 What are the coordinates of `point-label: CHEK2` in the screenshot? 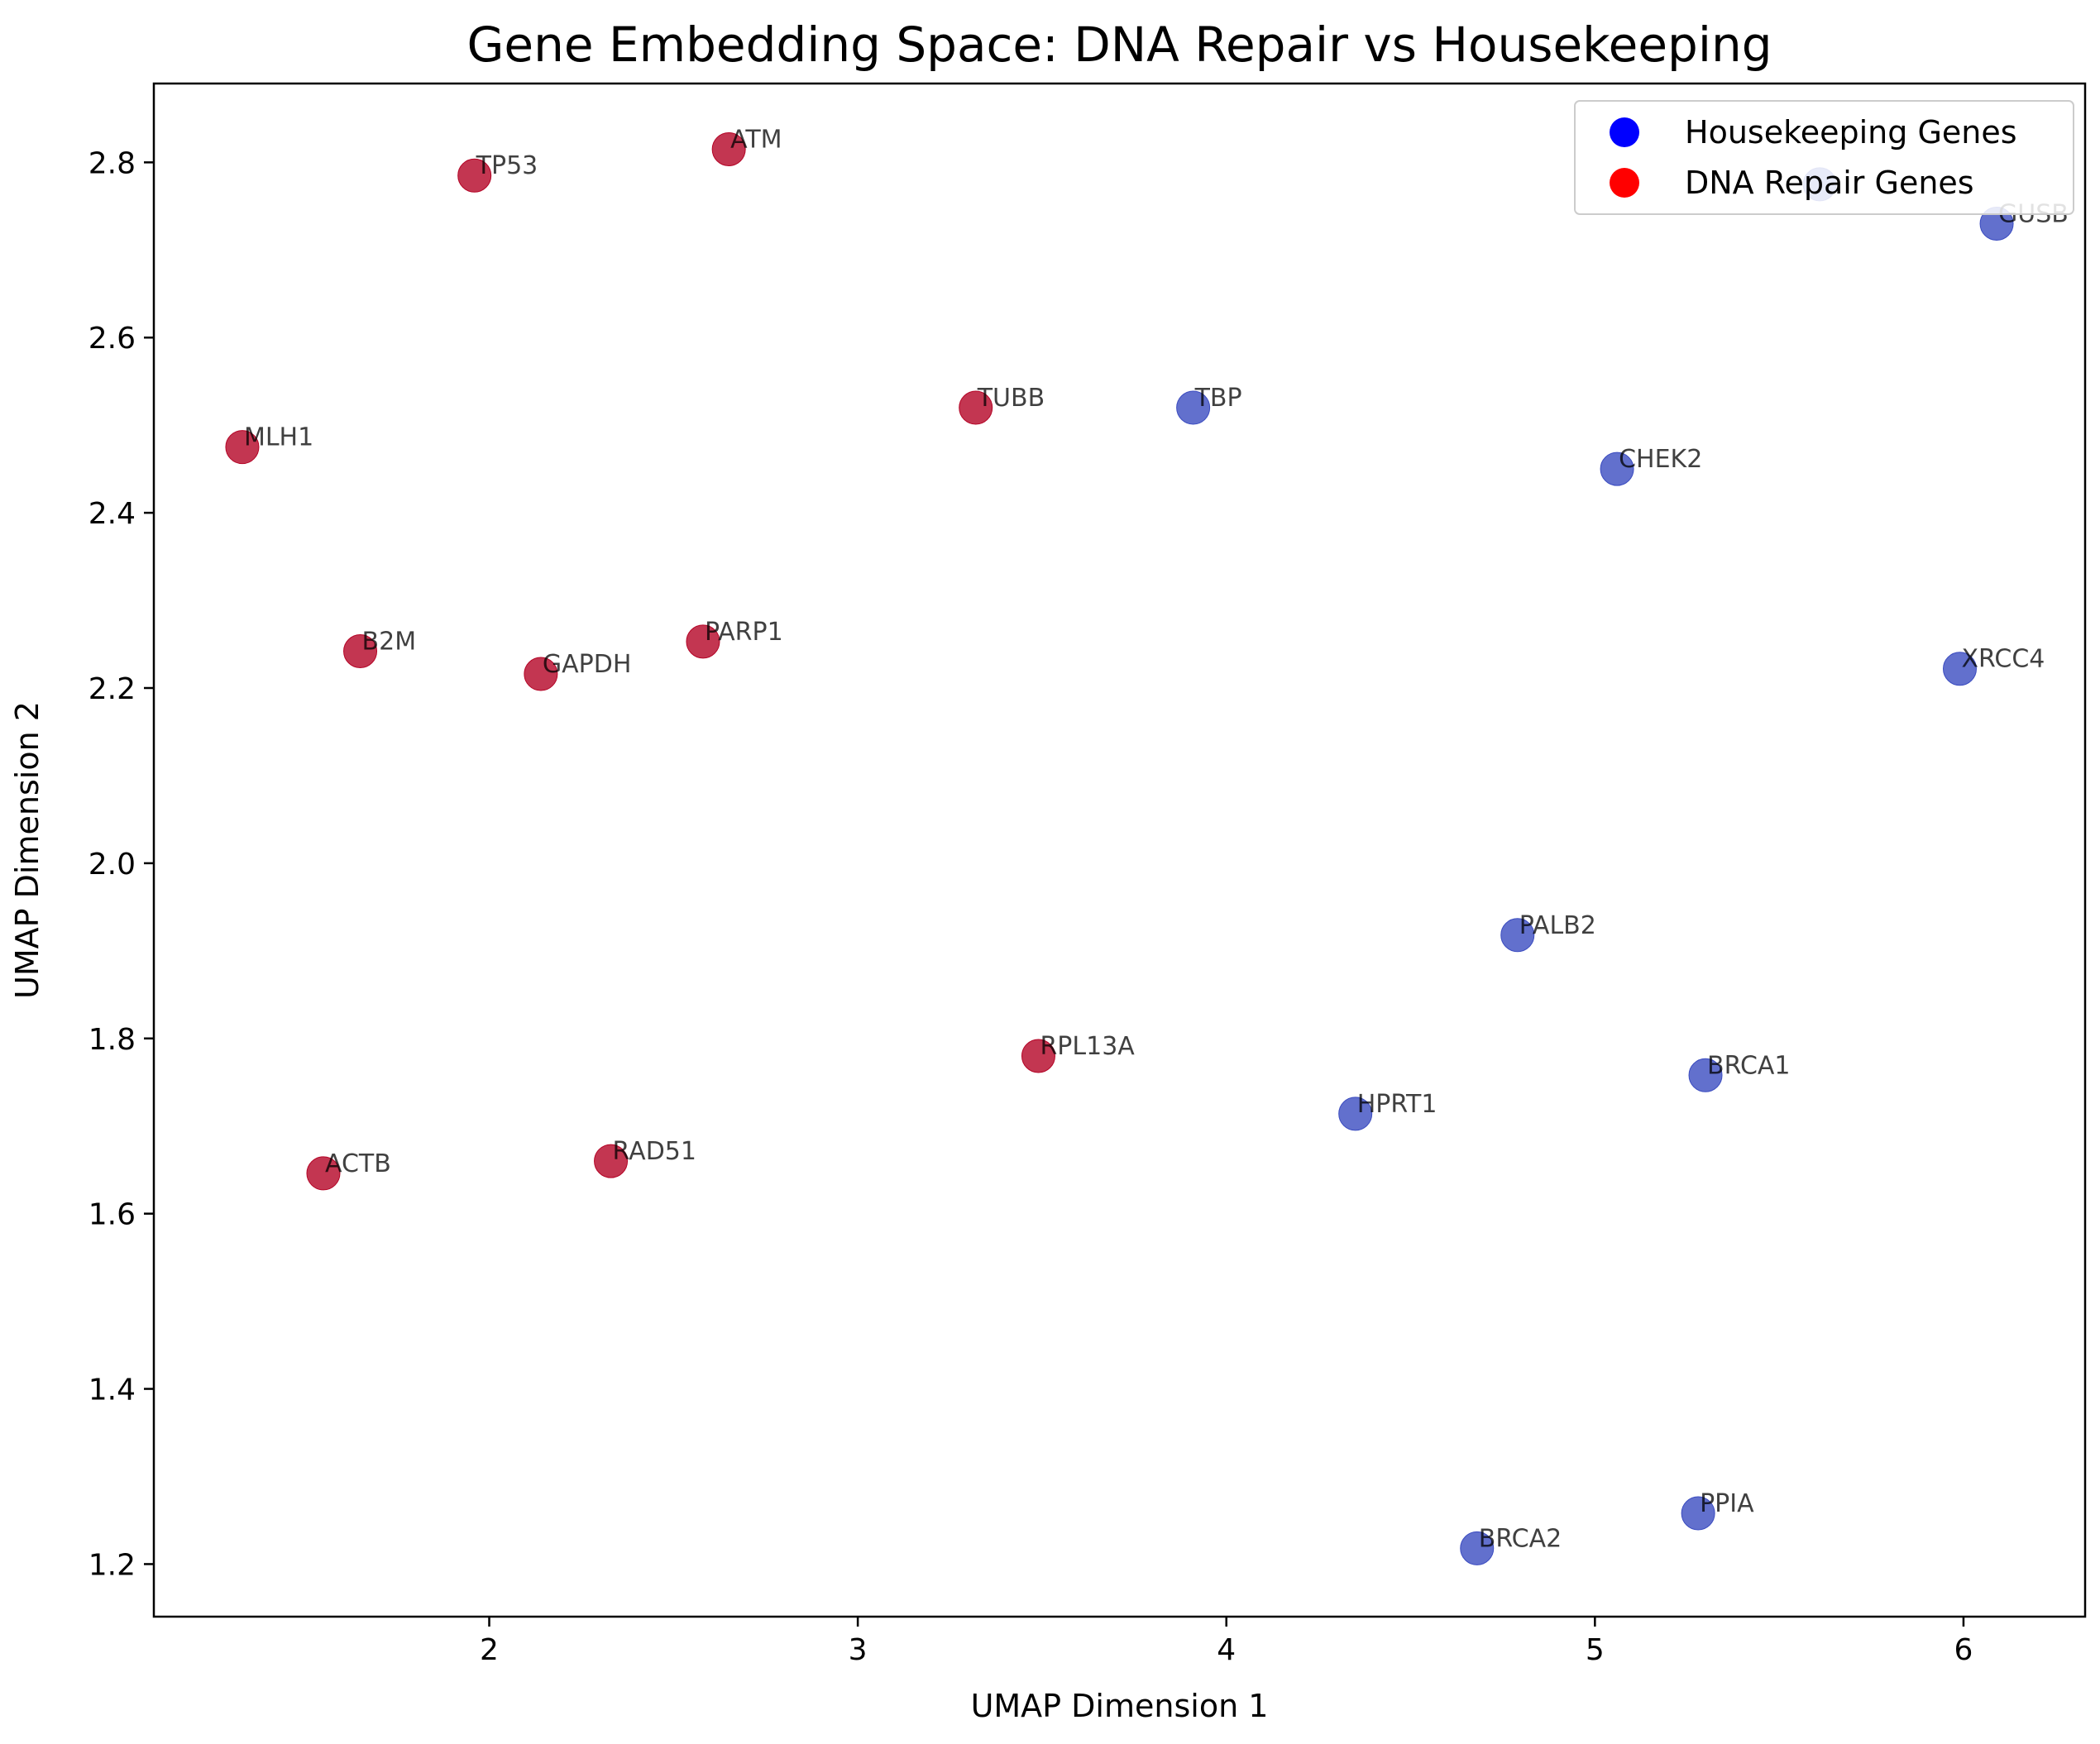 It's located at (1660, 460).